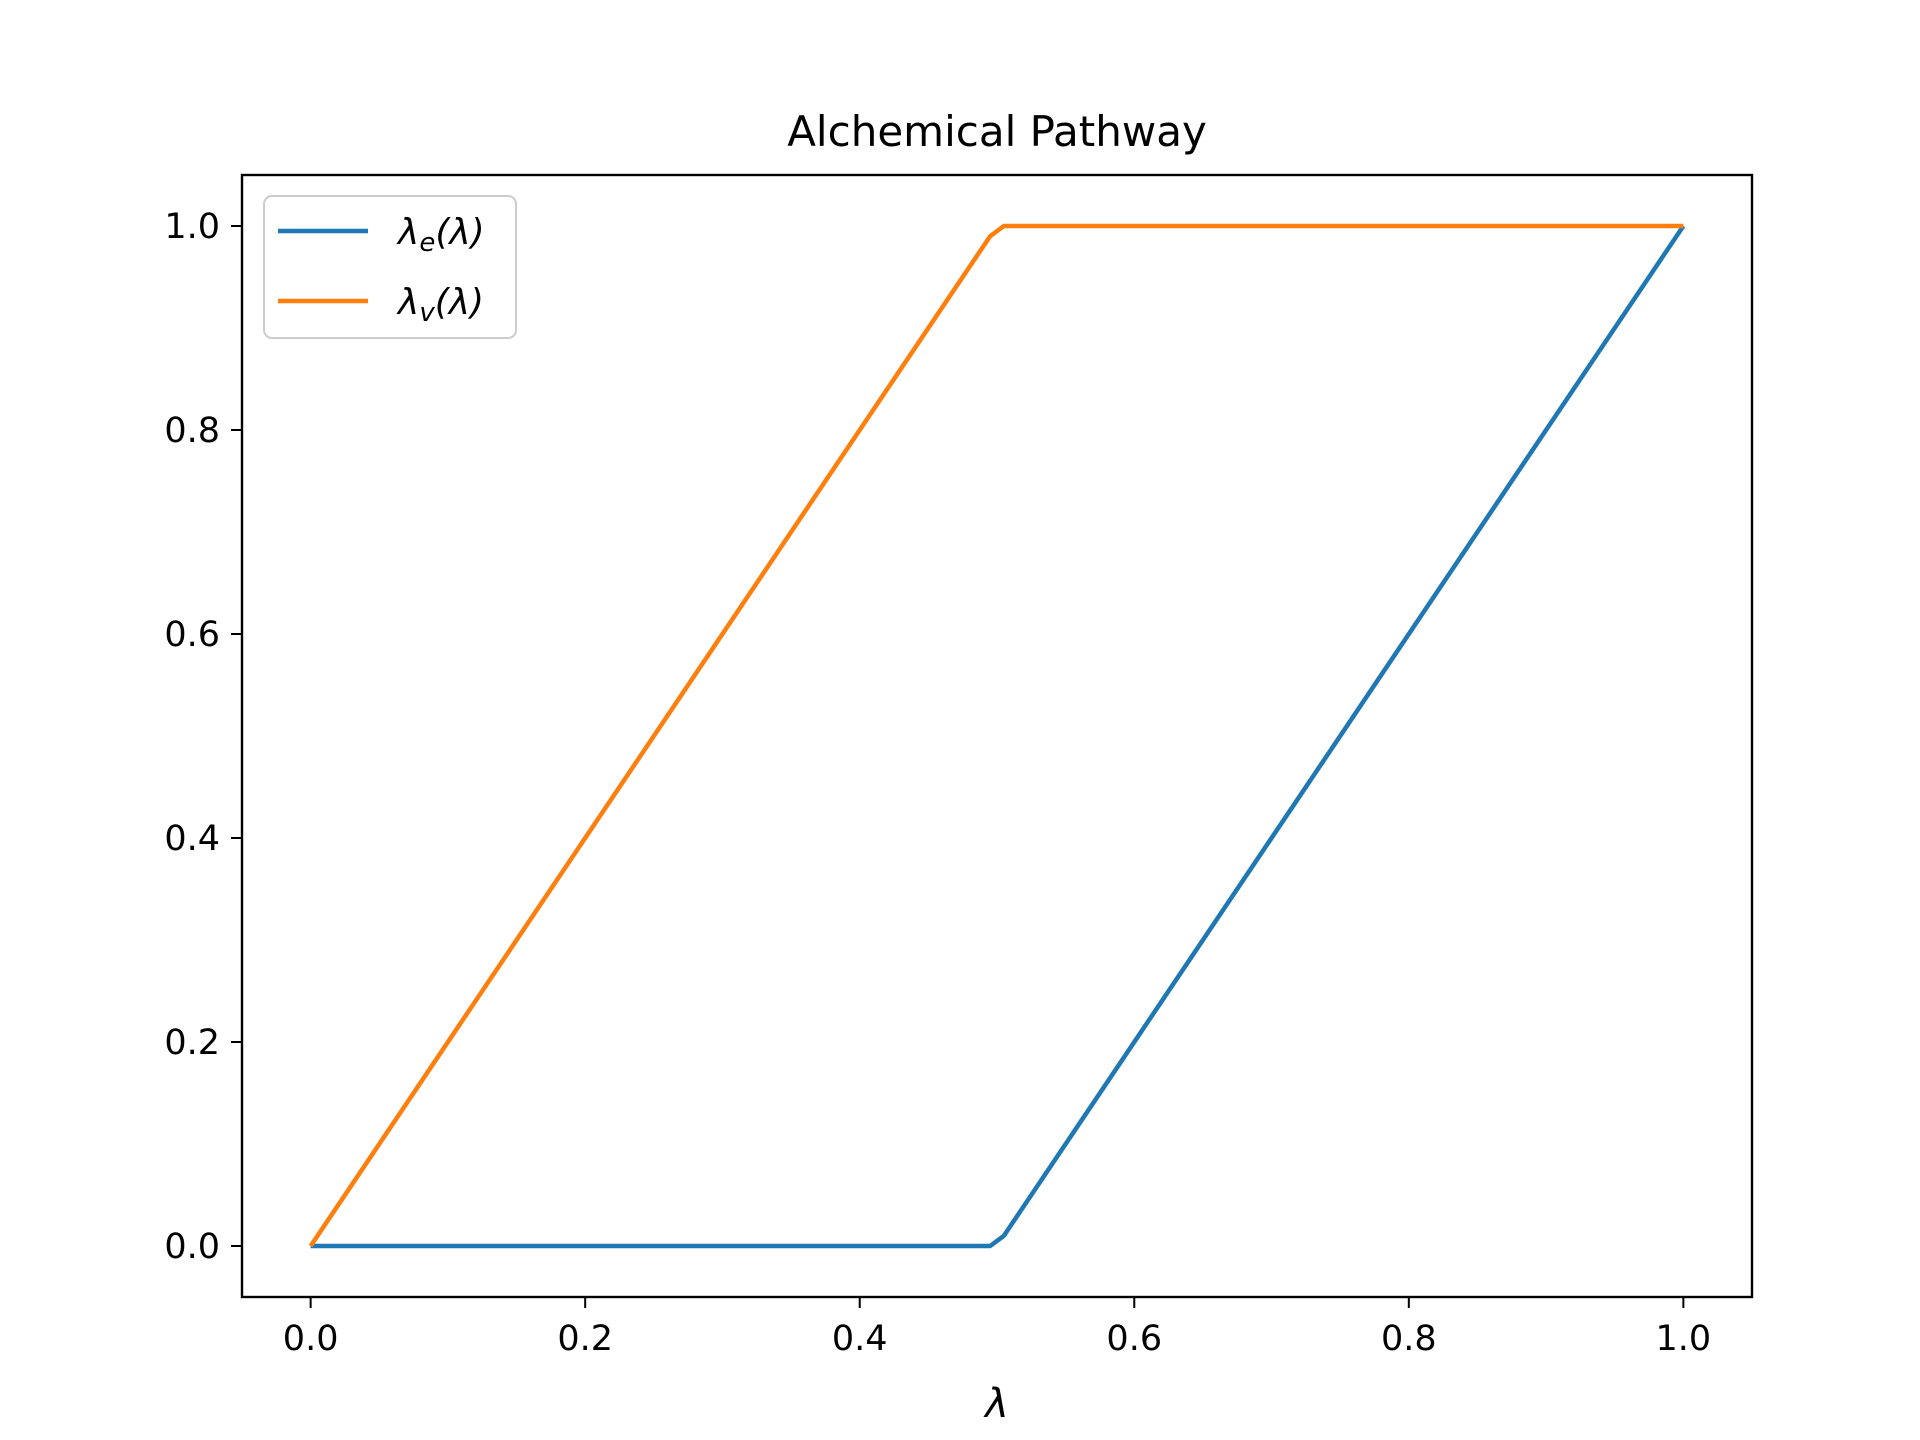 This screenshot has width=1920, height=1440. I want to click on y-tick-label: 0.0, so click(192, 1247).